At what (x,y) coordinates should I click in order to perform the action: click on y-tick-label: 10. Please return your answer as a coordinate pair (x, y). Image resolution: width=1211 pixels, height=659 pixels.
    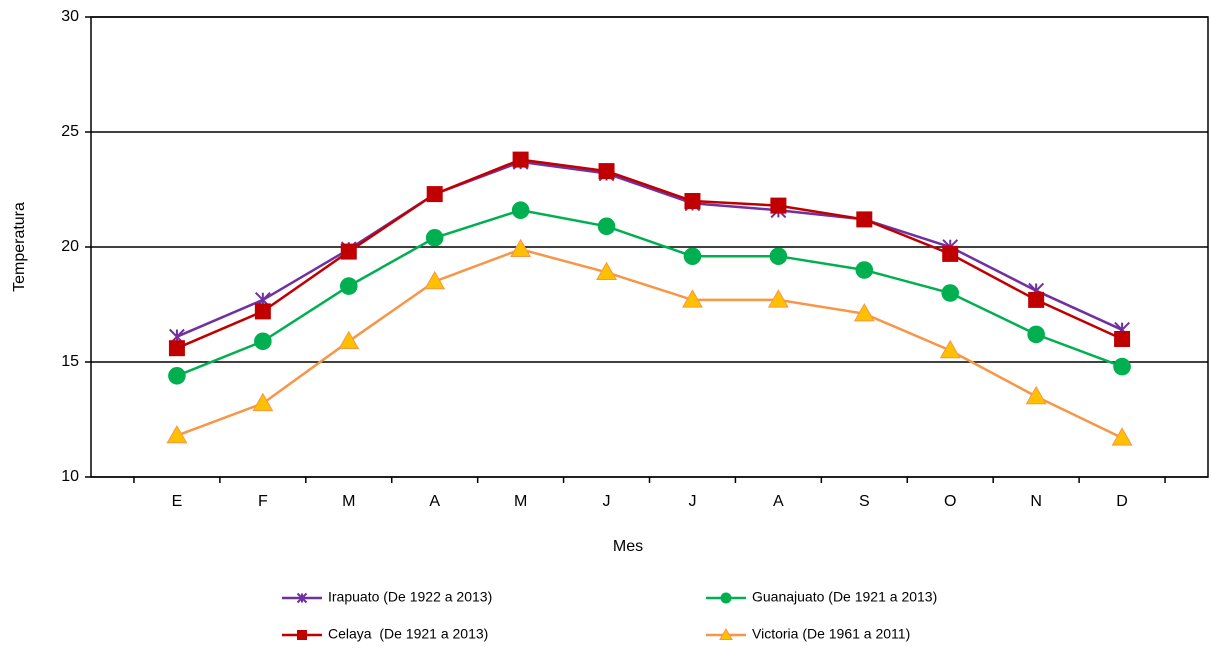
    Looking at the image, I should click on (70, 476).